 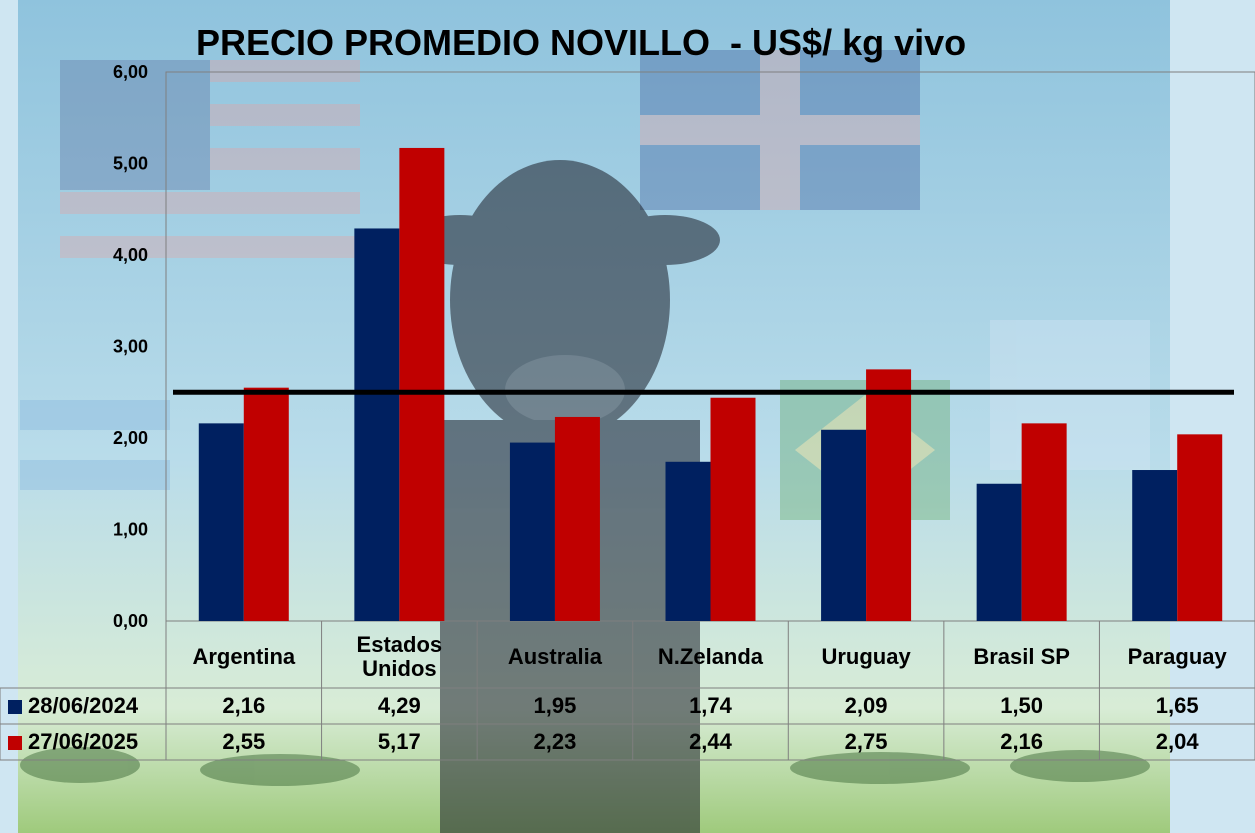 What do you see at coordinates (399, 668) in the screenshot?
I see `x-category-label-line: Unidos` at bounding box center [399, 668].